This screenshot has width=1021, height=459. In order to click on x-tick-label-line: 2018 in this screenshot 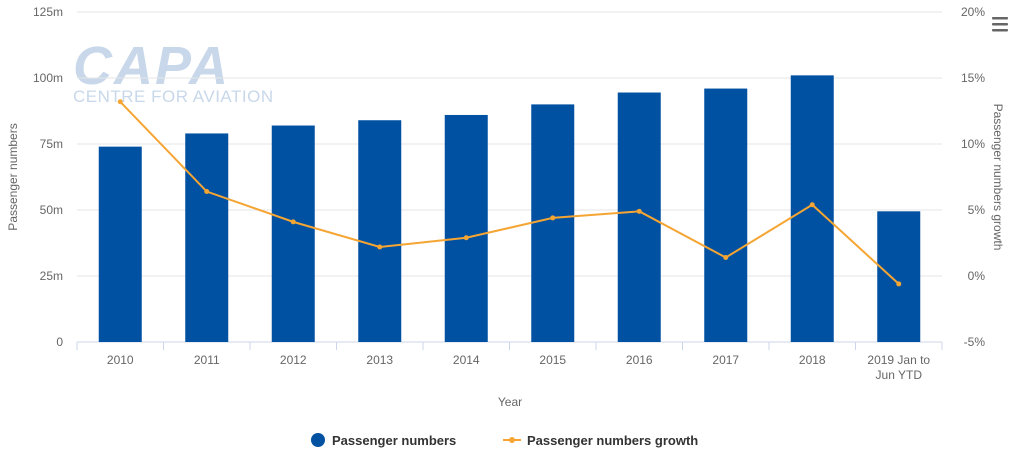, I will do `click(812, 360)`.